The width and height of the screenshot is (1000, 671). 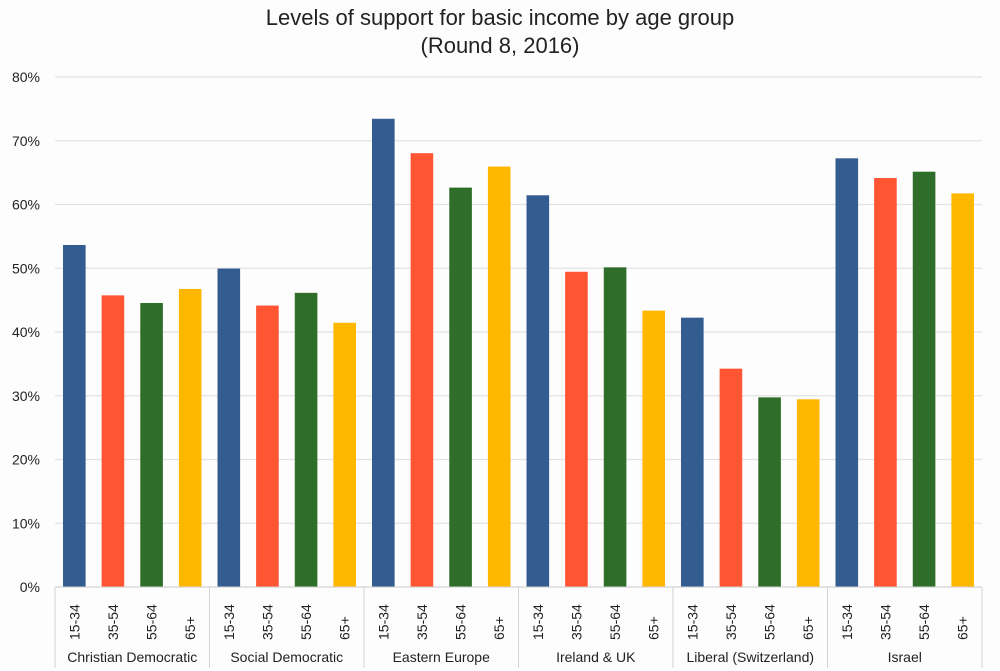 What do you see at coordinates (26, 77) in the screenshot?
I see `y-tick-label: 80%` at bounding box center [26, 77].